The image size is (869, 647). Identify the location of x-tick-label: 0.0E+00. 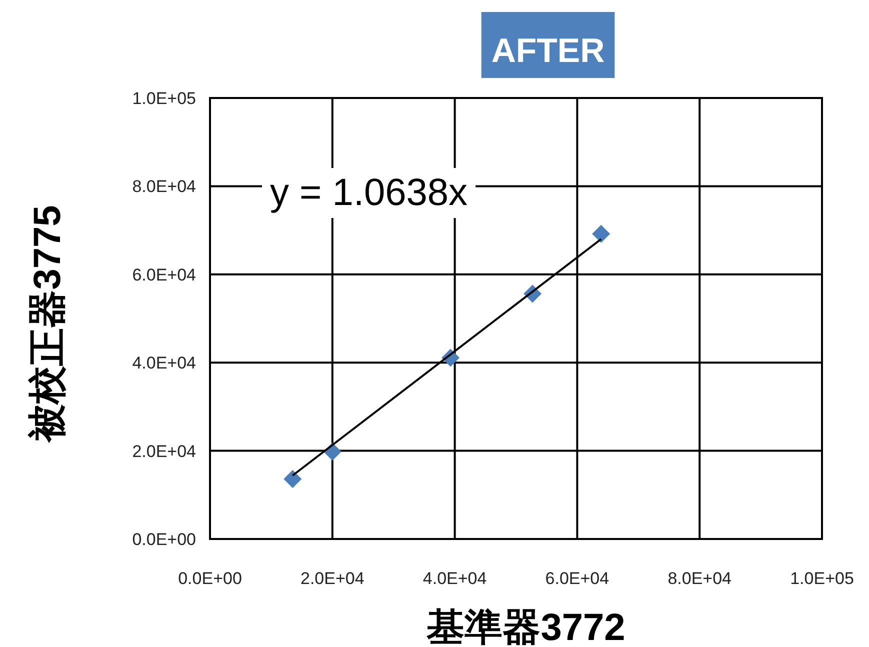
(210, 578).